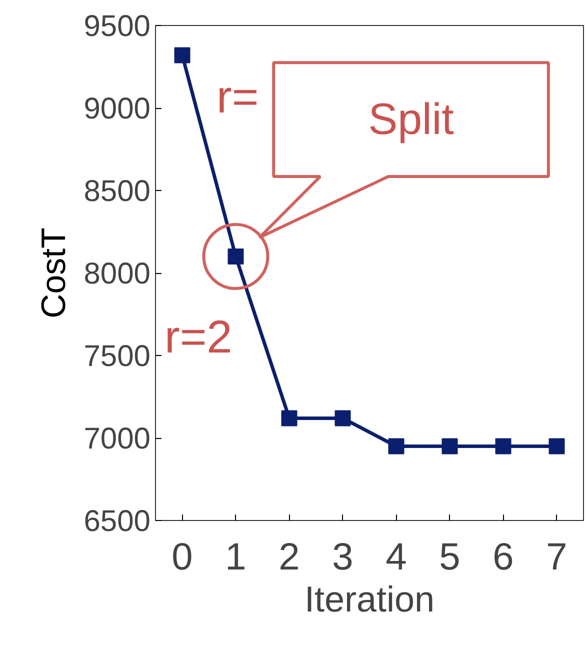 Image resolution: width=586 pixels, height=652 pixels. Describe the element at coordinates (117, 274) in the screenshot. I see `y-tick-label: 8000` at that location.